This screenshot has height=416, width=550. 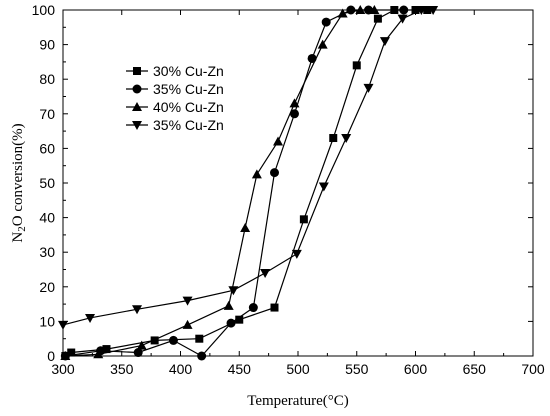 What do you see at coordinates (47, 79) in the screenshot?
I see `y-tick-label: 80` at bounding box center [47, 79].